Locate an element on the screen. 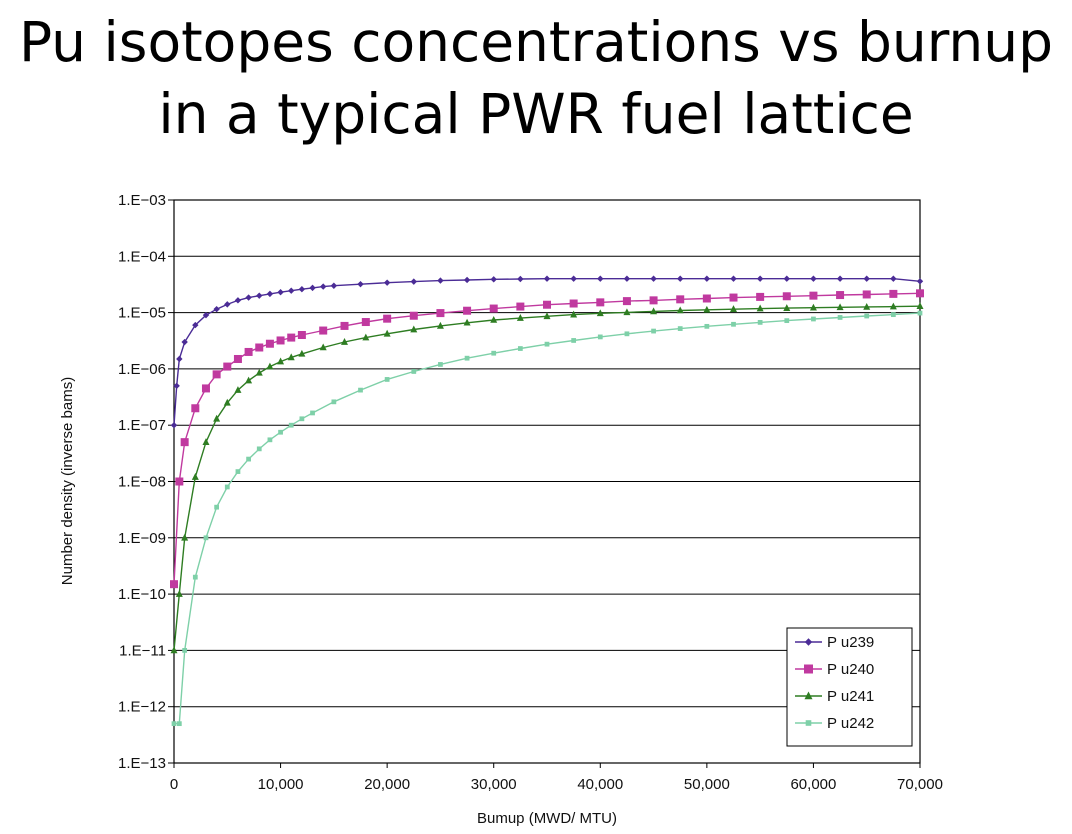 The width and height of the screenshot is (1072, 834). series-line is located at coordinates (547, 352).